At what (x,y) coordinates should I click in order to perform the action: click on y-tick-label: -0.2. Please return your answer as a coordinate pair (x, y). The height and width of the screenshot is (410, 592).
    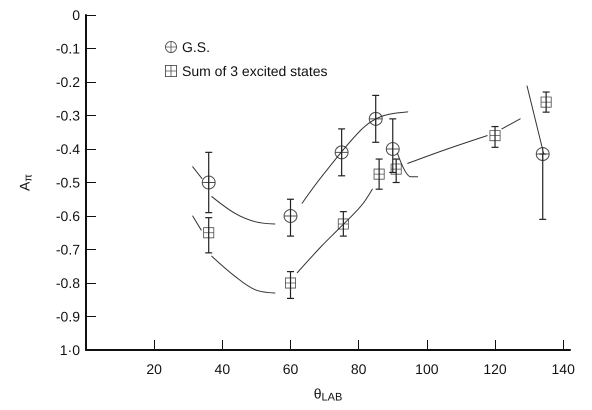
    Looking at the image, I should click on (68, 82).